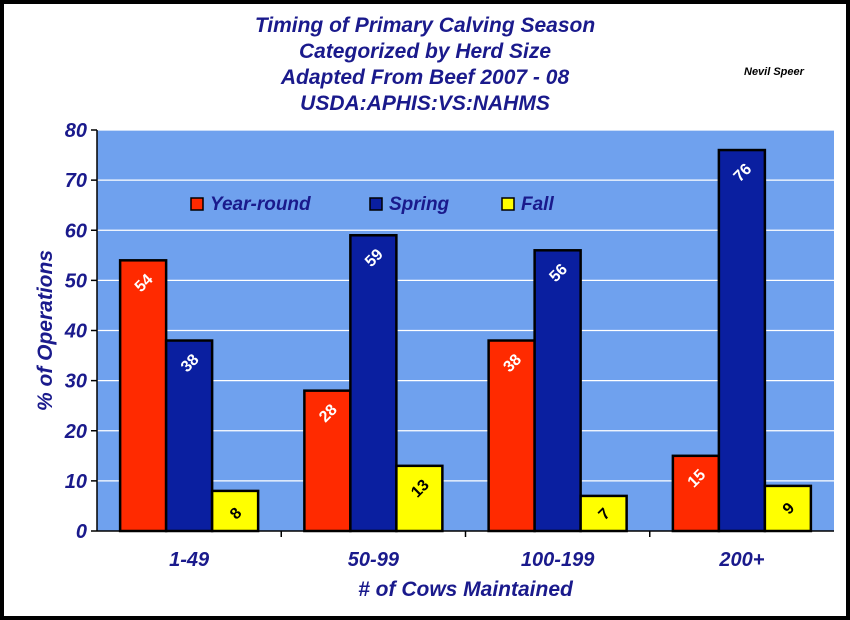  Describe the element at coordinates (260, 204) in the screenshot. I see `legend-label: Year-round` at that location.